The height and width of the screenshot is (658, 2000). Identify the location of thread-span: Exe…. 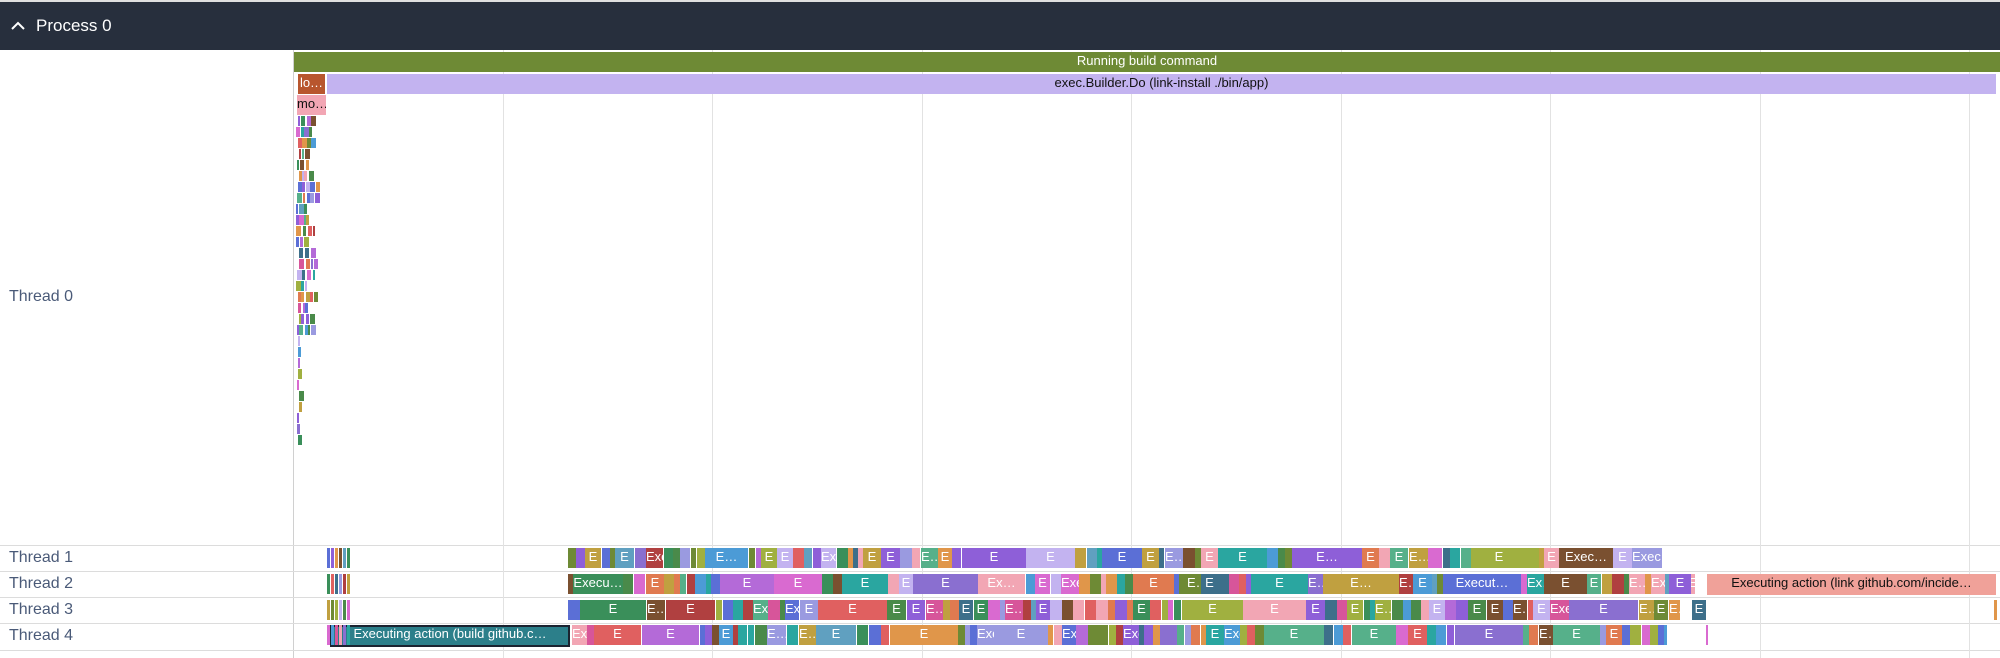
(1070, 584).